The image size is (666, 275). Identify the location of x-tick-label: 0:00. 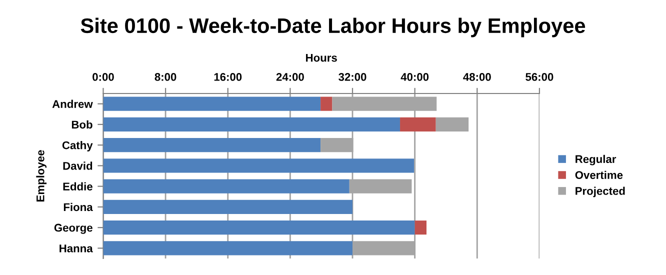
(103, 77).